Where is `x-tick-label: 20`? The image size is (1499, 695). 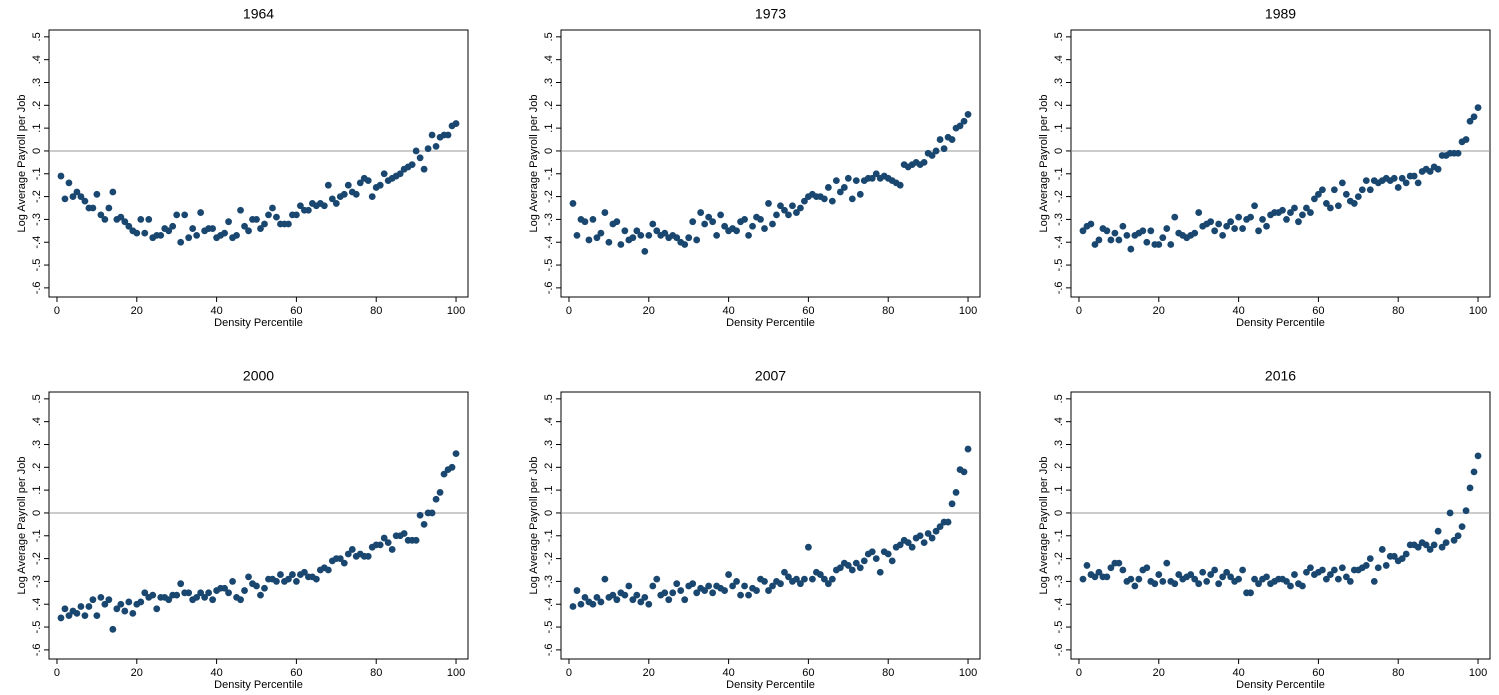
x-tick-label: 20 is located at coordinates (137, 311).